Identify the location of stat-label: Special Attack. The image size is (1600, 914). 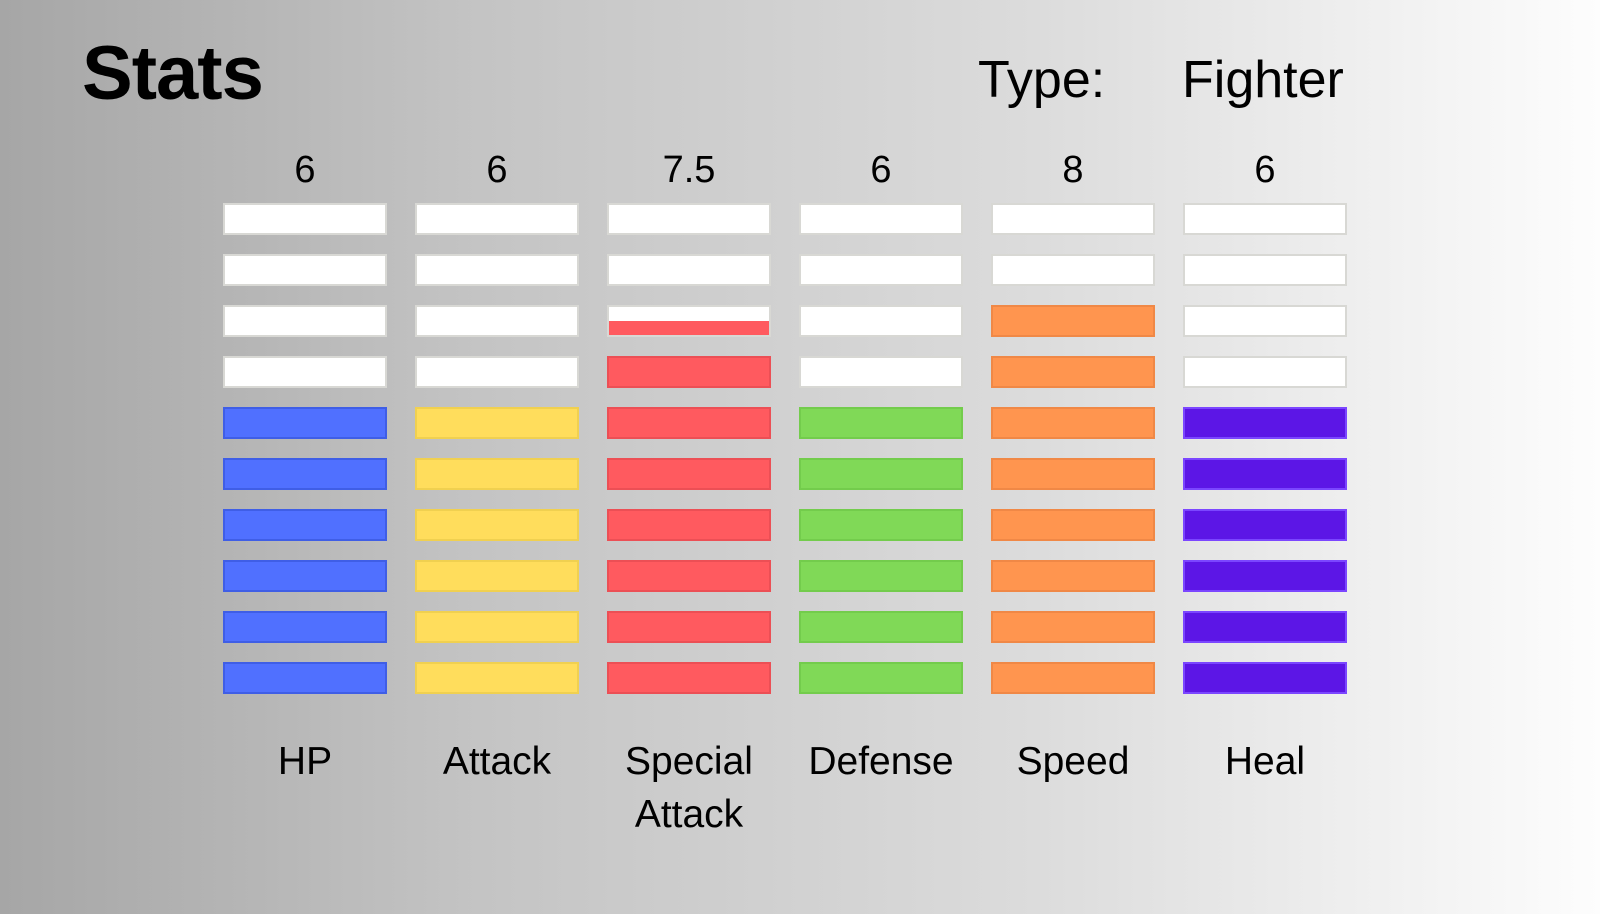
(689, 788).